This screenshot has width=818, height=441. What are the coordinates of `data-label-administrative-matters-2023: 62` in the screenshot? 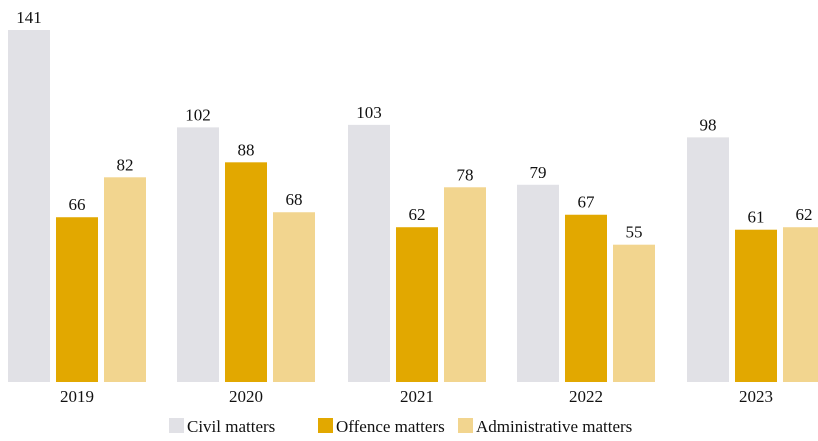 It's located at (804, 214).